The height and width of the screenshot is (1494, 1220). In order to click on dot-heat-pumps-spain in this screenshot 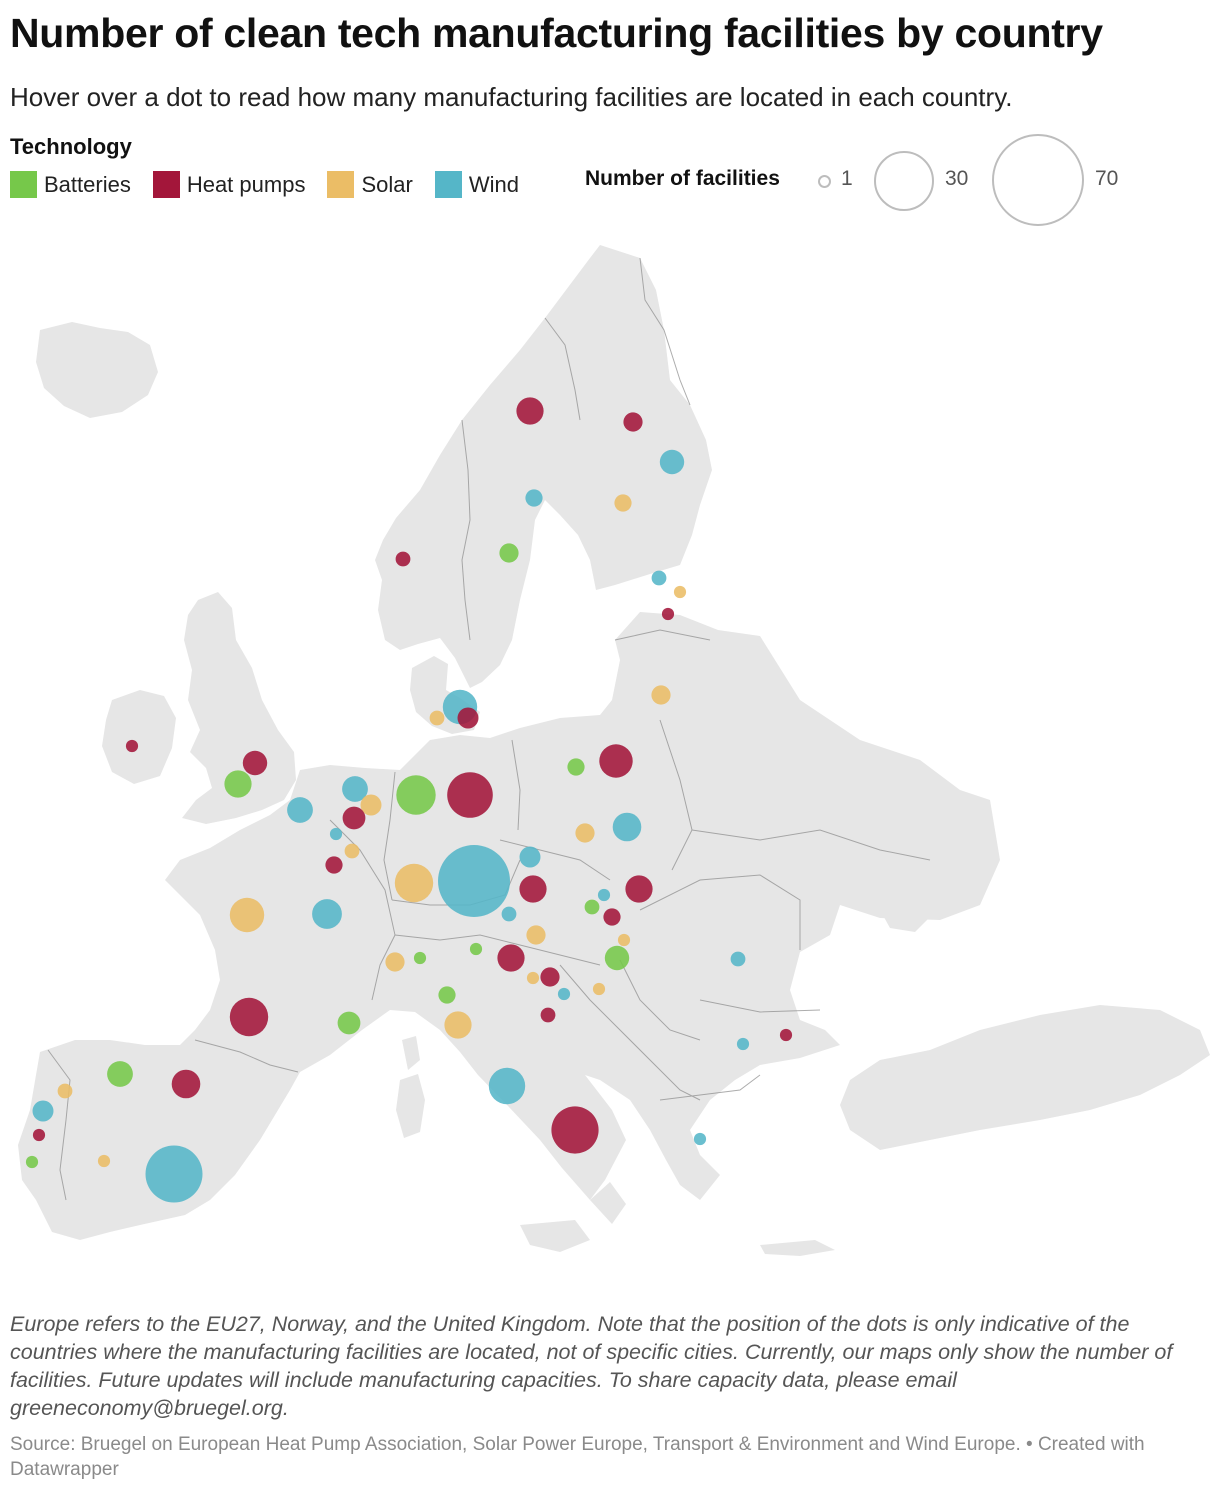, I will do `click(186, 1084)`.